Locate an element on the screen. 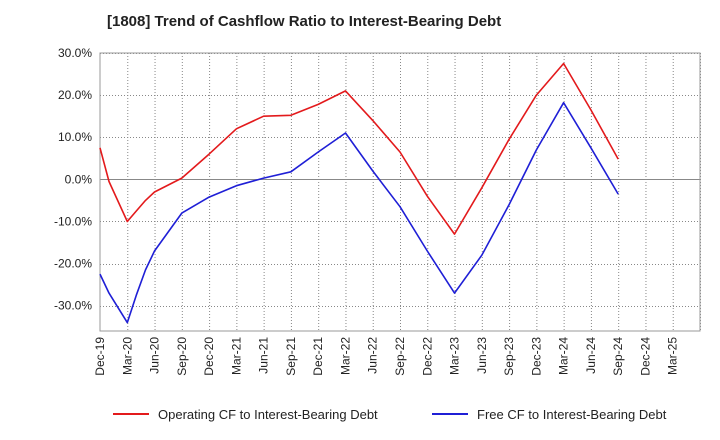  x-tick-label: Sep-23 is located at coordinates (509, 356).